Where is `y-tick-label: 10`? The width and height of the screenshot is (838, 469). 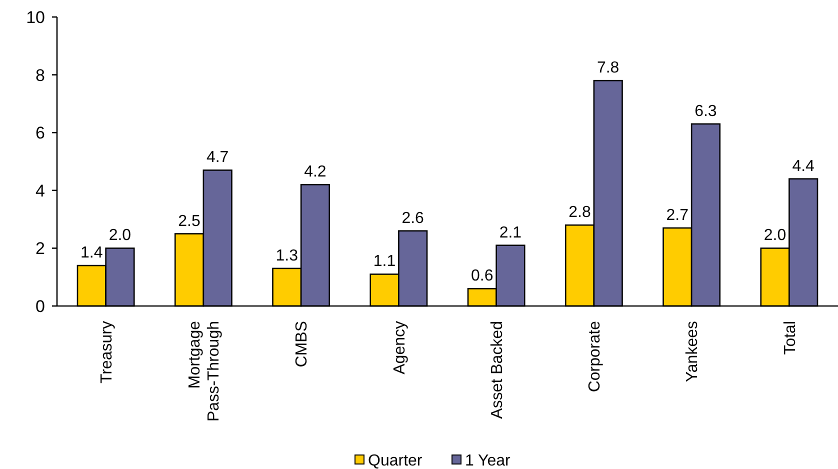 y-tick-label: 10 is located at coordinates (35, 17).